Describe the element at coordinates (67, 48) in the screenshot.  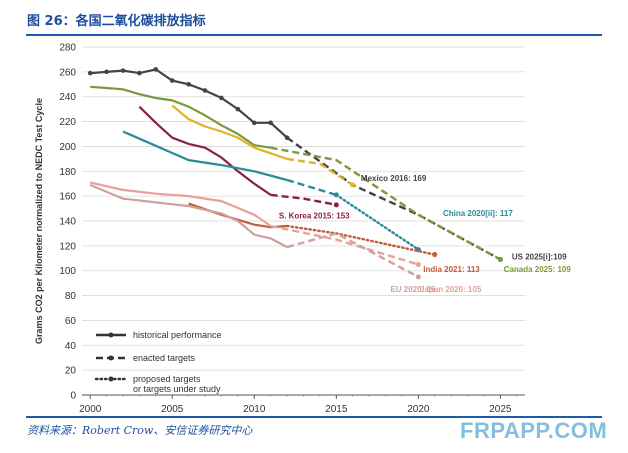
I see `y-tick-label: 280` at that location.